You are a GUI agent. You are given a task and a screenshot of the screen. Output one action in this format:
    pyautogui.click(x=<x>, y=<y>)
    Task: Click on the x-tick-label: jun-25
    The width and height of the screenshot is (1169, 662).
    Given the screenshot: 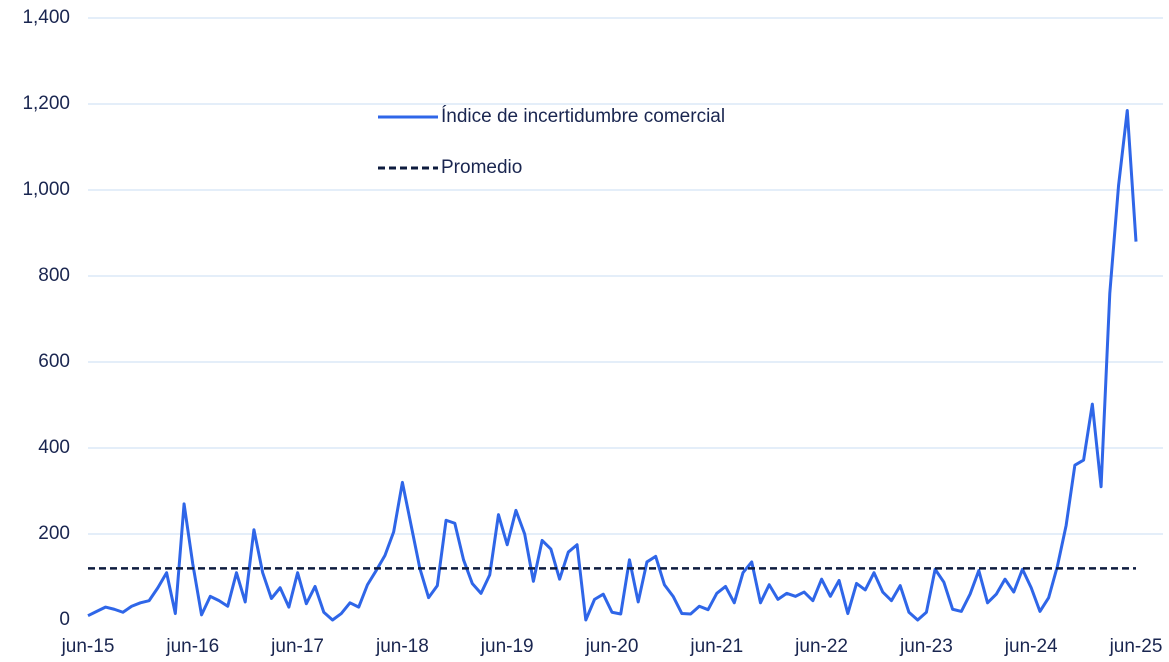 What is the action you would take?
    pyautogui.click(x=1136, y=646)
    